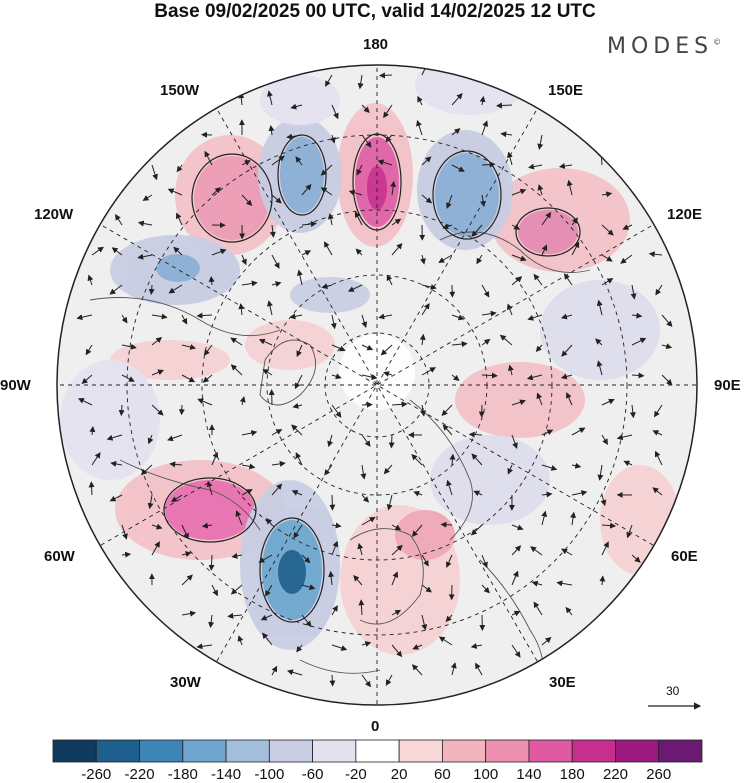 This screenshot has height=783, width=750. I want to click on colorbar-tick-label: -60, so click(312, 774).